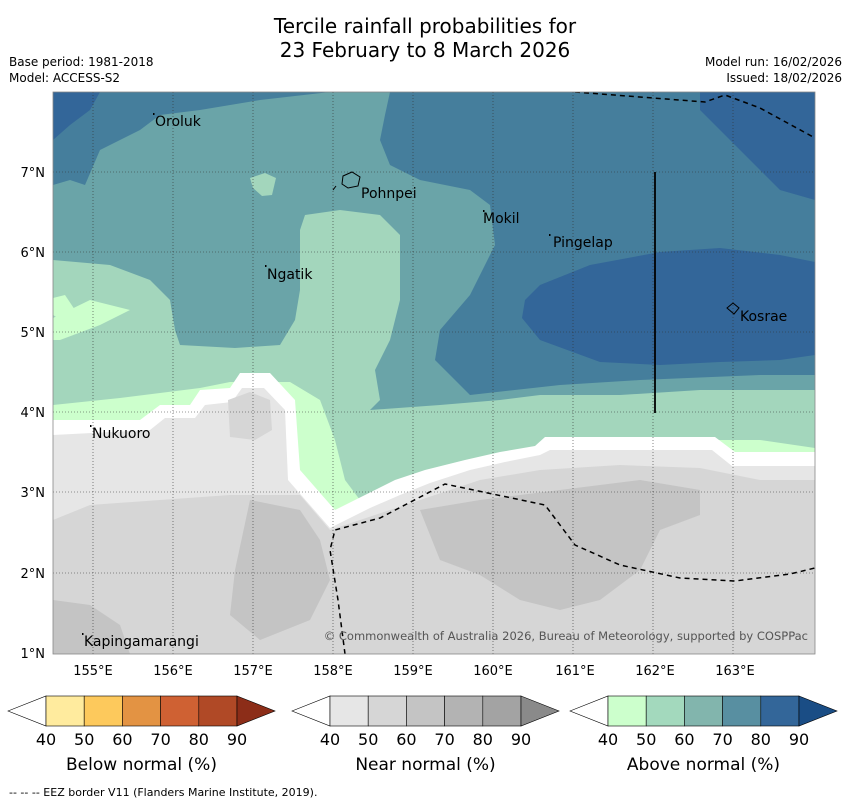 Image resolution: width=850 pixels, height=804 pixels. Describe the element at coordinates (290, 275) in the screenshot. I see `place-ngatik: Ngatik` at that location.